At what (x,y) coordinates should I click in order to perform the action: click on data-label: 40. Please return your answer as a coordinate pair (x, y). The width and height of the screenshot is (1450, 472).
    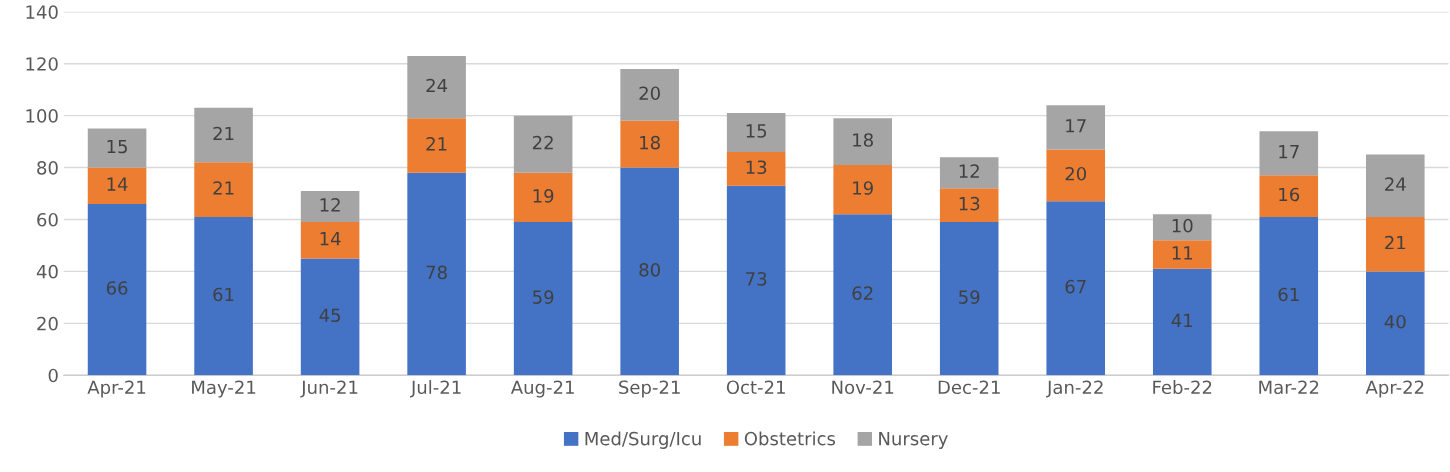
    Looking at the image, I should click on (1395, 321).